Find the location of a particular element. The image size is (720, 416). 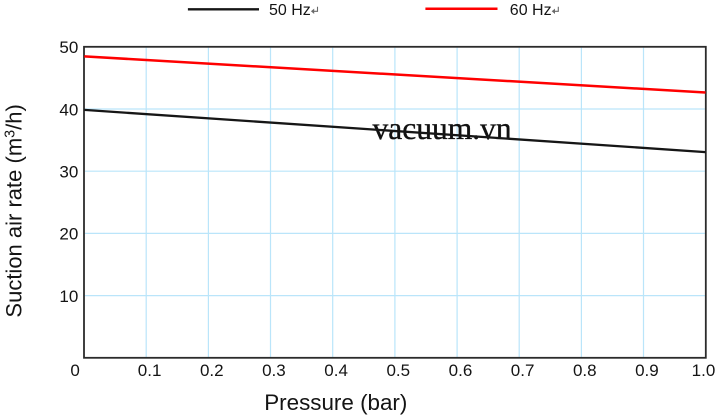

svg-text: 0.9 is located at coordinates (647, 370).